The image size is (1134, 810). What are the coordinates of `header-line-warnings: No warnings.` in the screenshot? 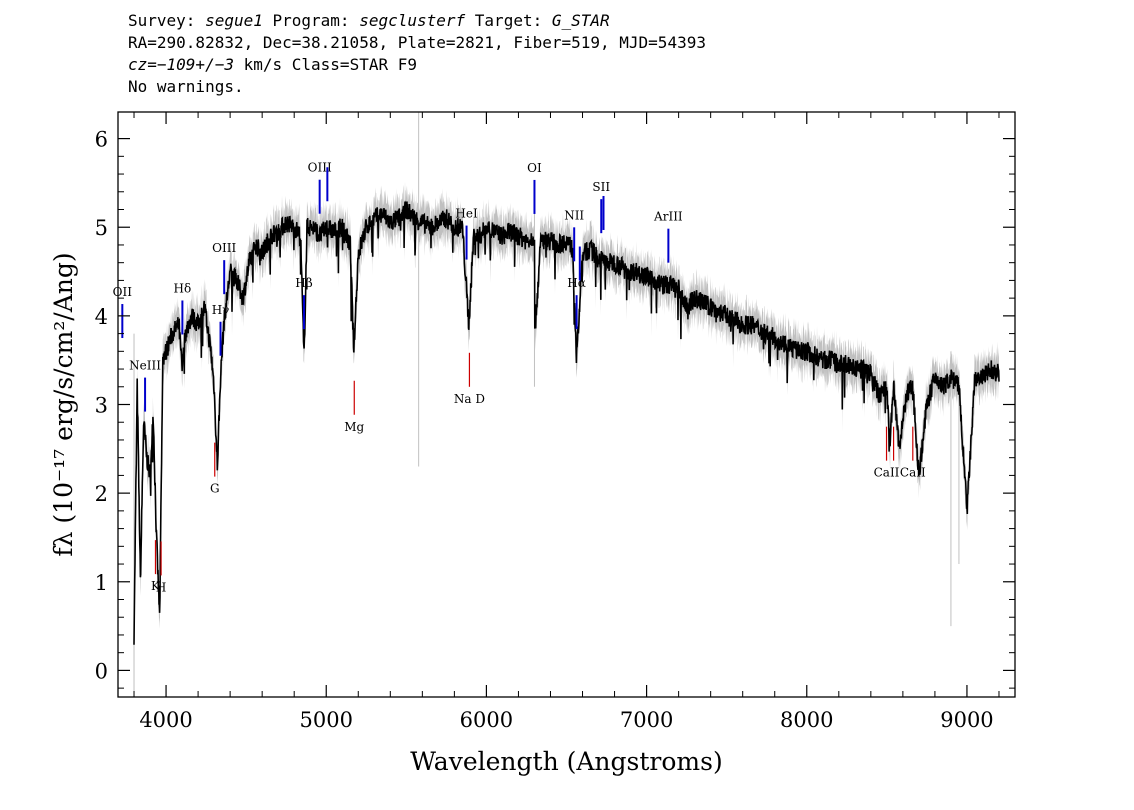 It's located at (186, 86).